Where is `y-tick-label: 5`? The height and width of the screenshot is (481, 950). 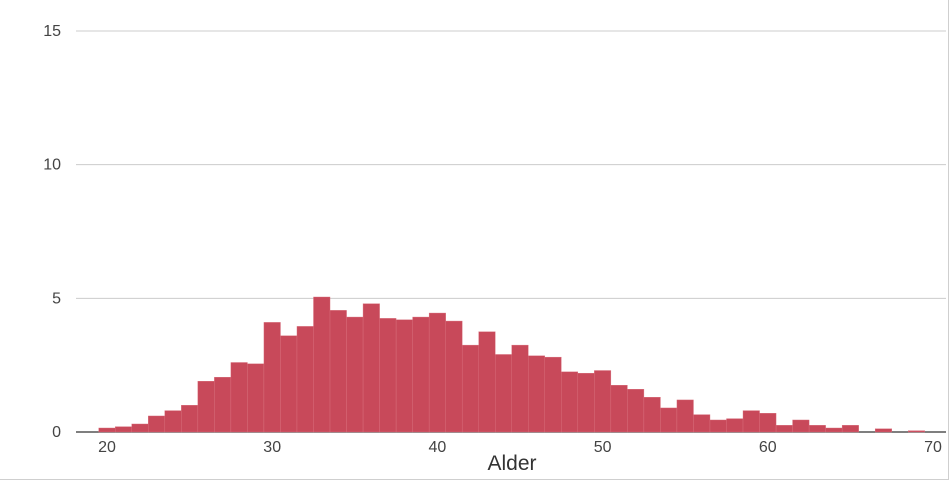 y-tick-label: 5 is located at coordinates (56, 298).